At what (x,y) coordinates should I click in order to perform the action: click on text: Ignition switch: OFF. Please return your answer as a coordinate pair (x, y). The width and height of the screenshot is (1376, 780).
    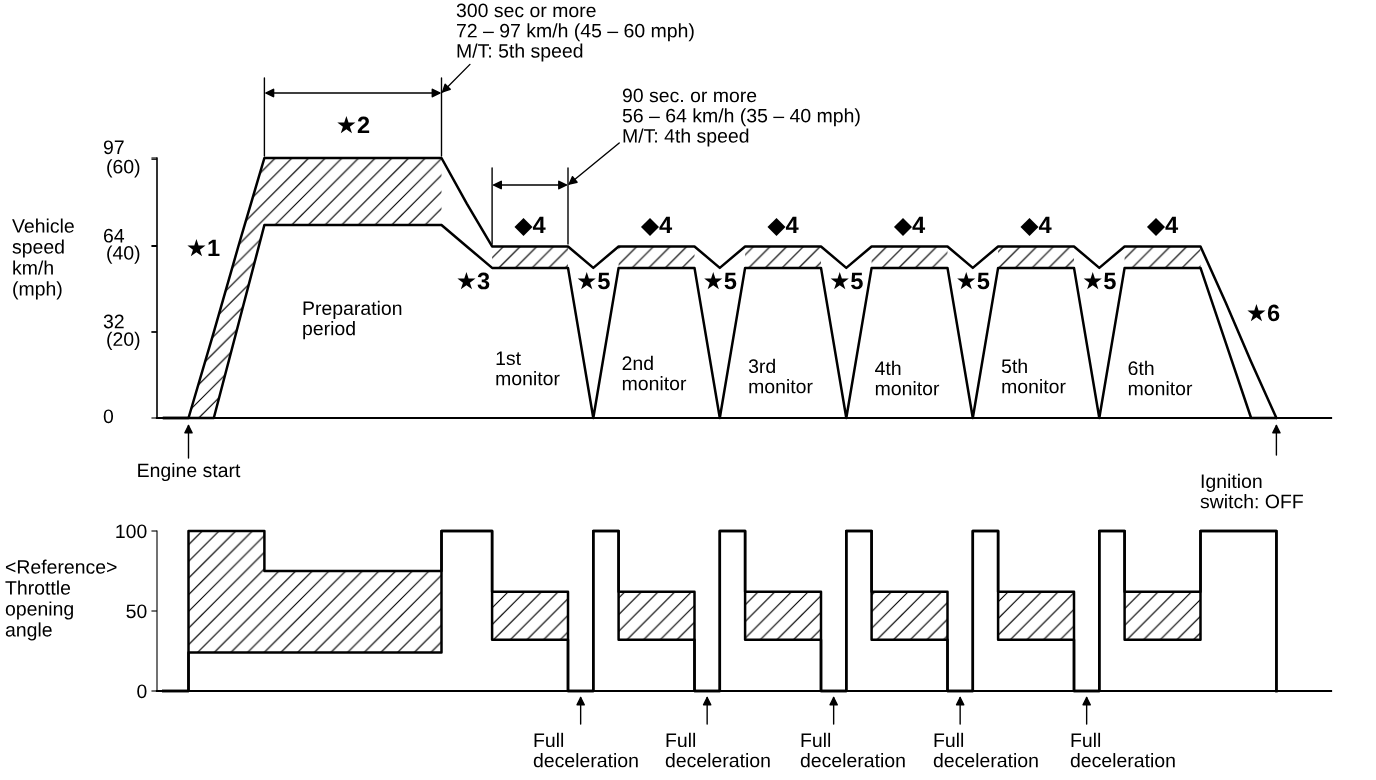
    Looking at the image, I should click on (1251, 491).